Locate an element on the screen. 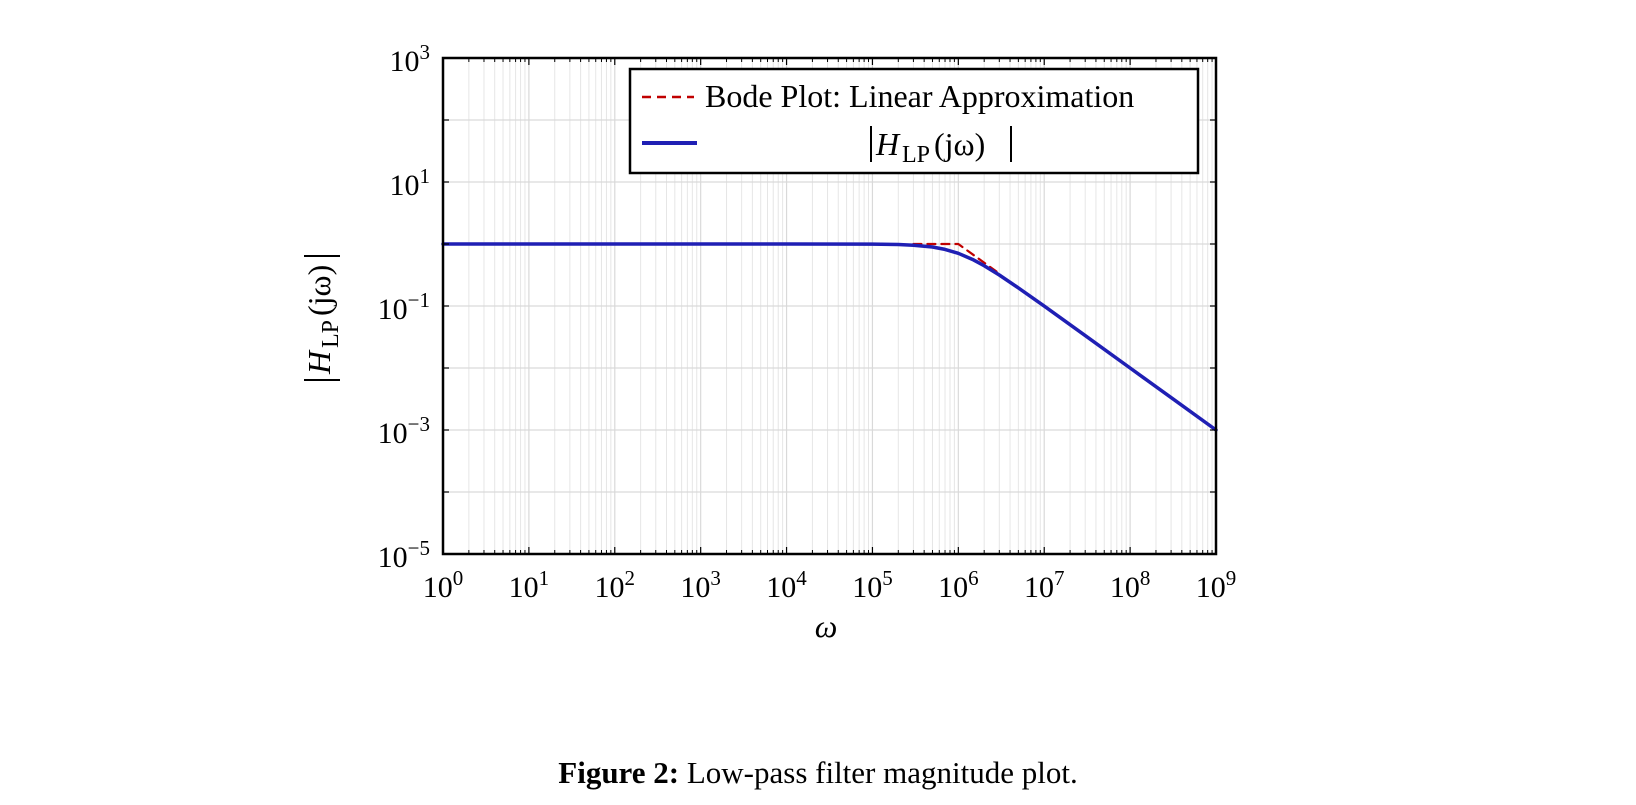  legend-label-hlp: H LP (jω) is located at coordinates (941, 147).